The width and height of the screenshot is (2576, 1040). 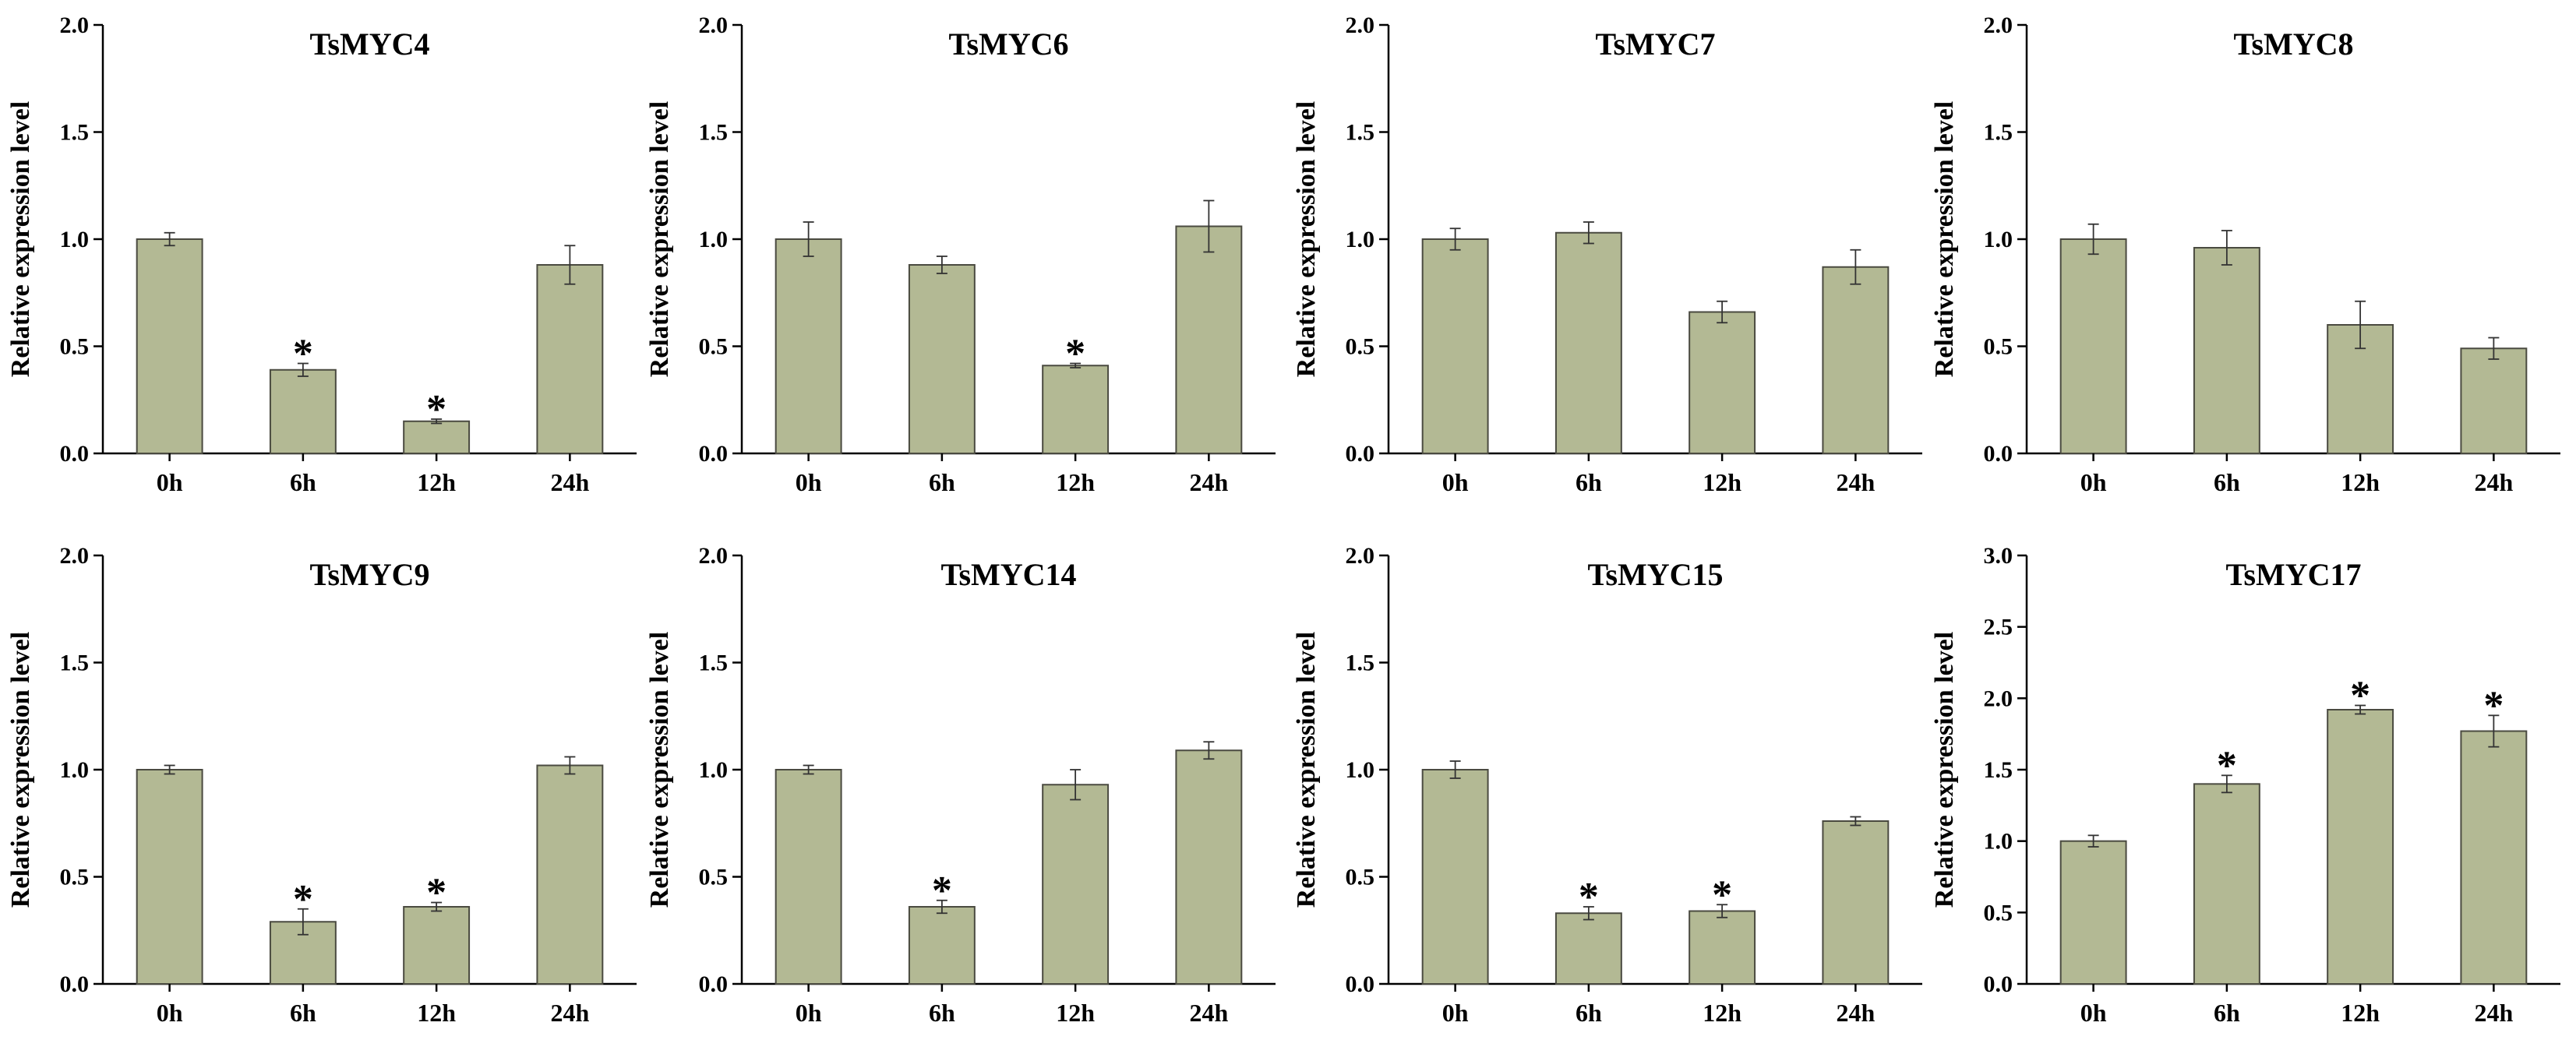 What do you see at coordinates (1008, 574) in the screenshot?
I see `chart-title: TsMYC14` at bounding box center [1008, 574].